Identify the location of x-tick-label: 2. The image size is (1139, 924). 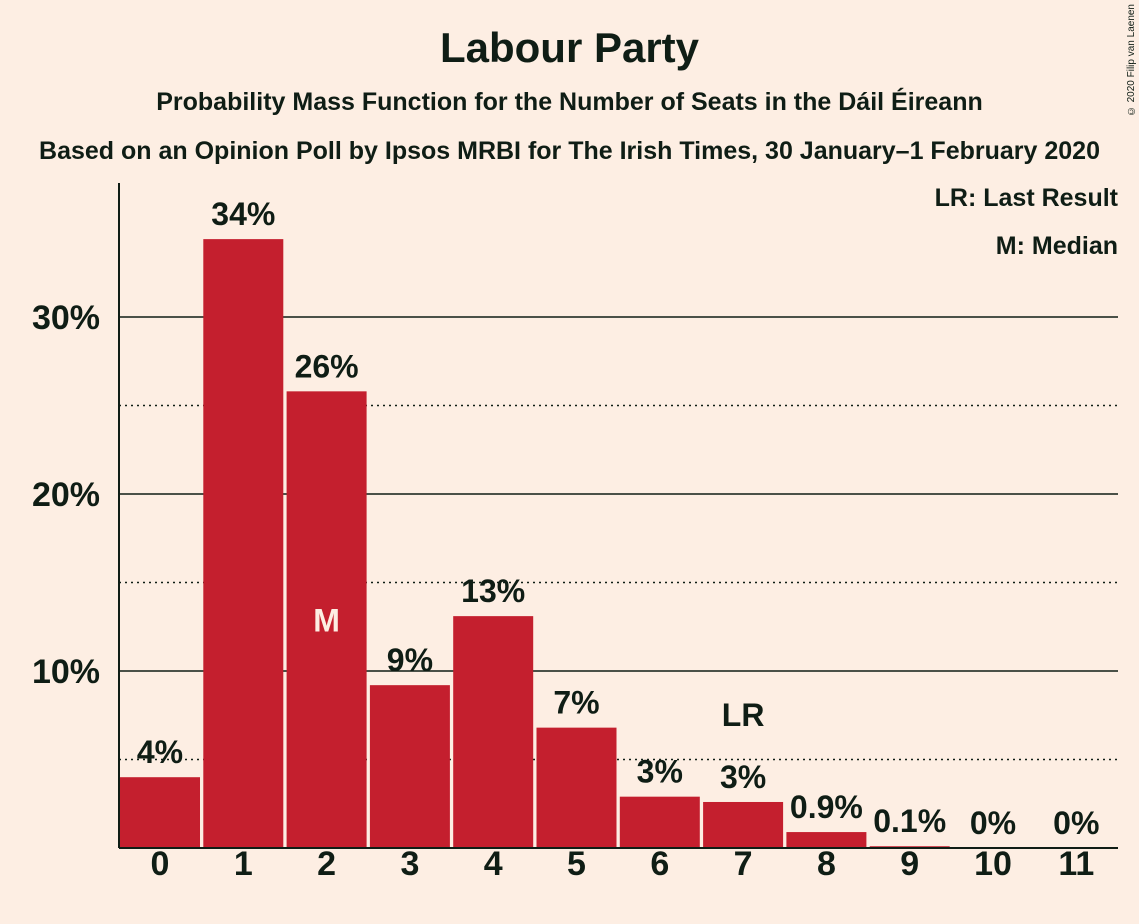
(326, 864).